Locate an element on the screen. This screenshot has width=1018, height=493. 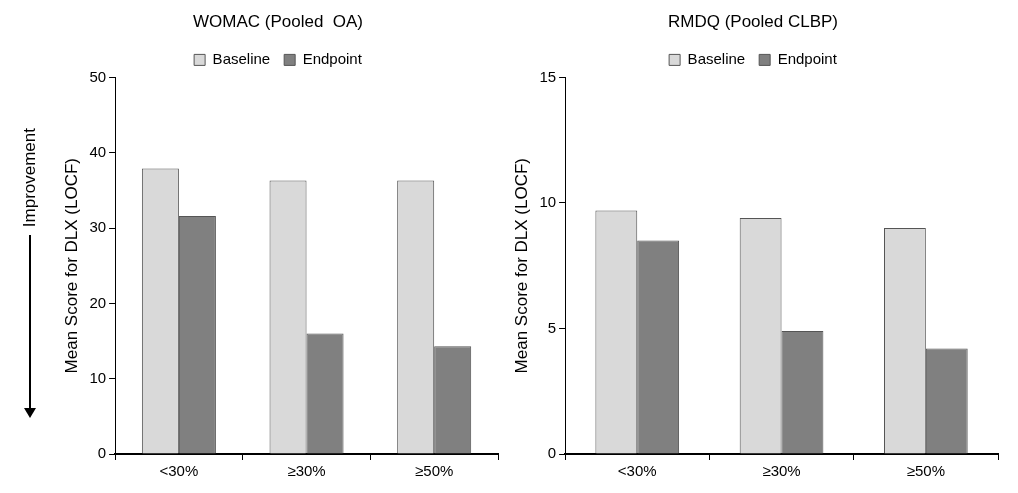
y-tick-label: 20 is located at coordinates (98, 302).